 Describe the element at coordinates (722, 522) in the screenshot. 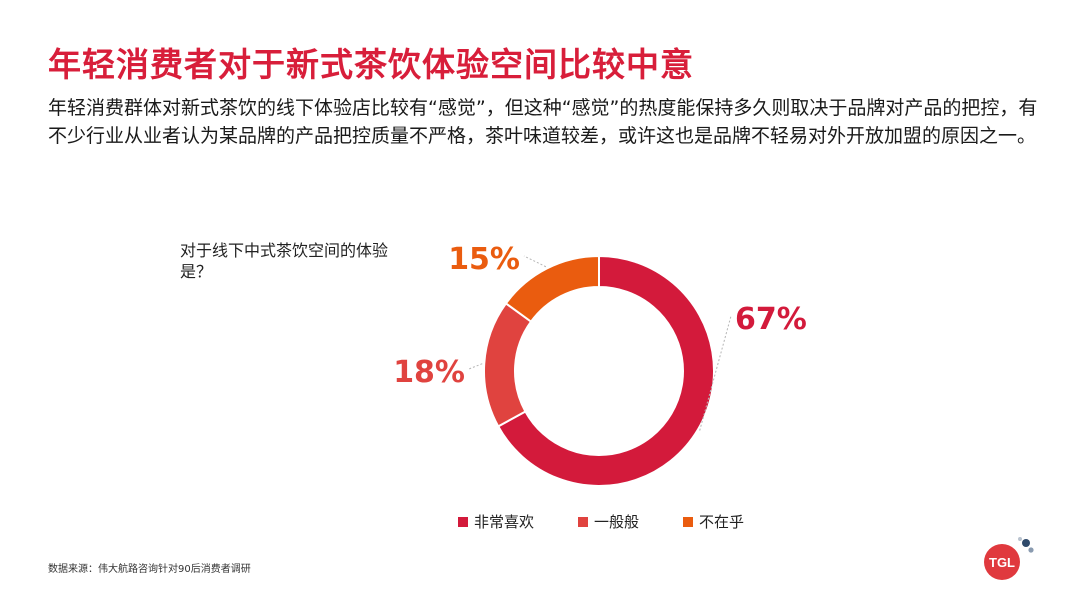

I see `legend-label: 不在乎` at that location.